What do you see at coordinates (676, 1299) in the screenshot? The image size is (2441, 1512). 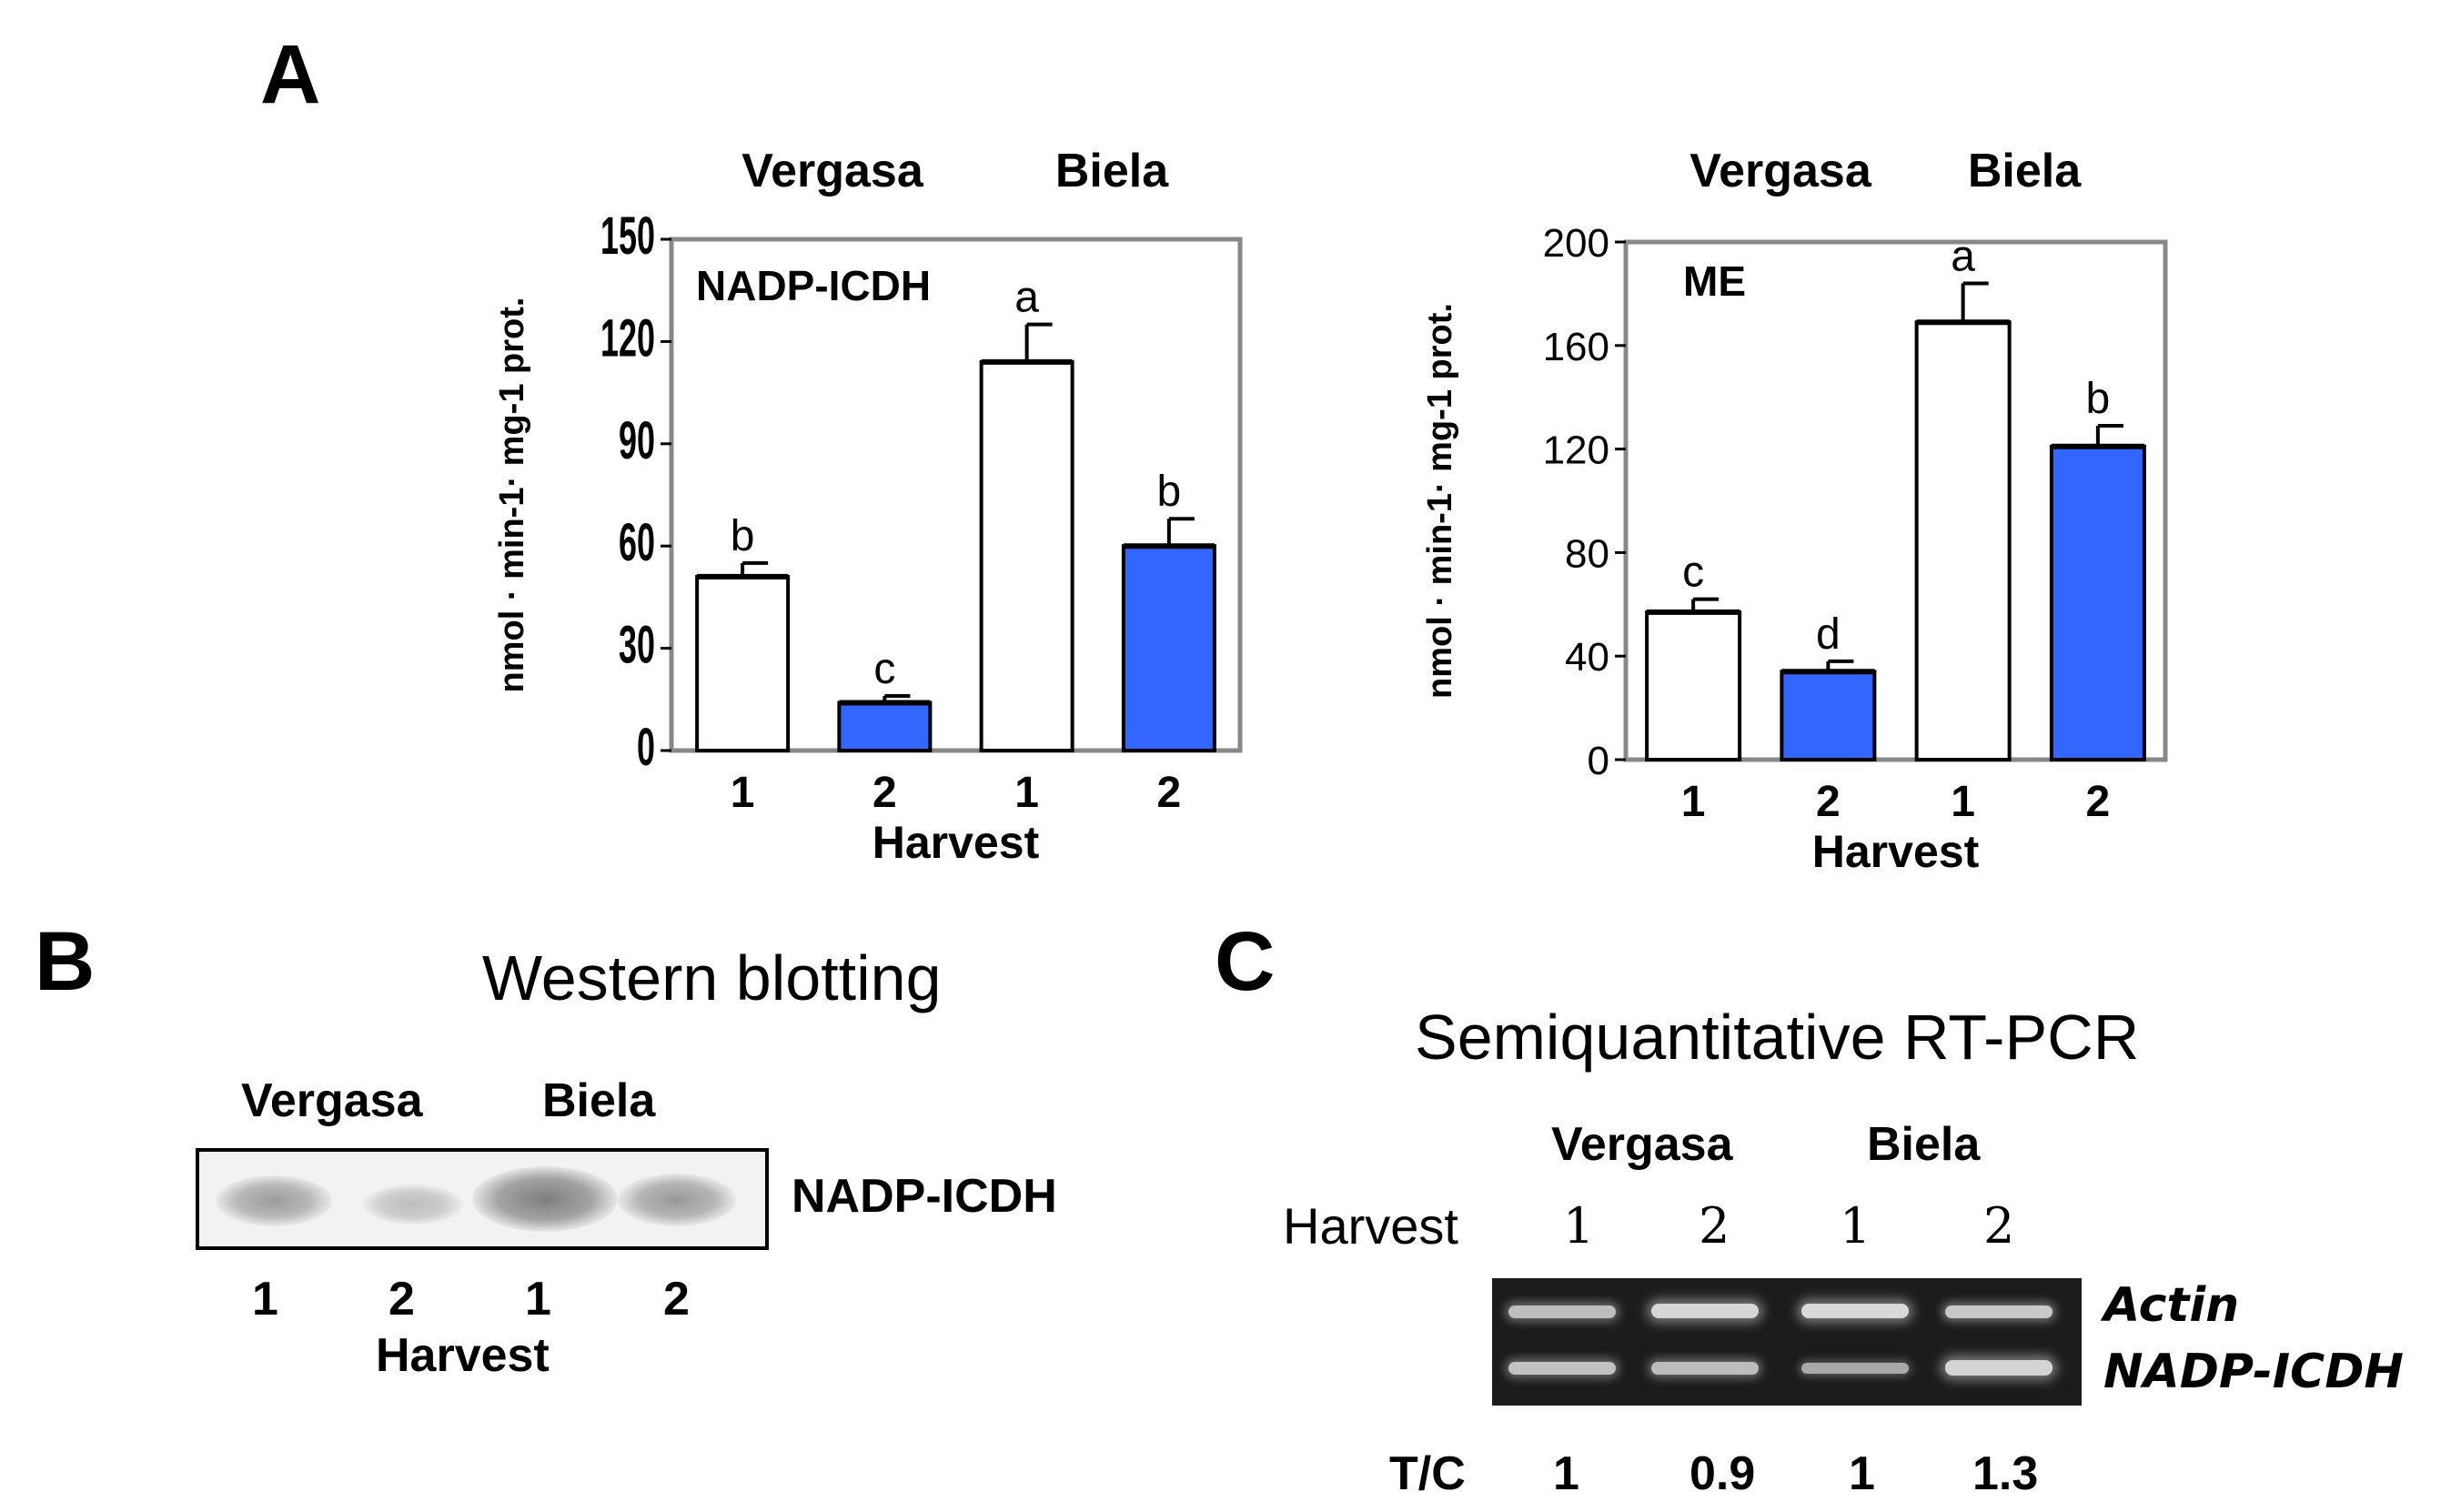 I see `western-lane-4: 2` at bounding box center [676, 1299].